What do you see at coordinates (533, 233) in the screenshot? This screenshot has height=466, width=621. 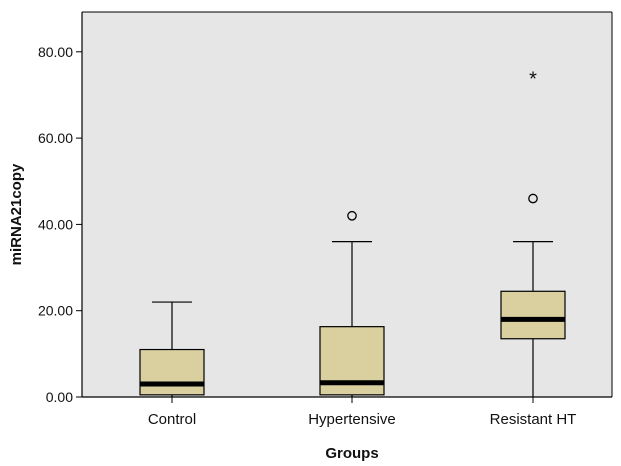 I see `box-group-resistant-ht: *` at bounding box center [533, 233].